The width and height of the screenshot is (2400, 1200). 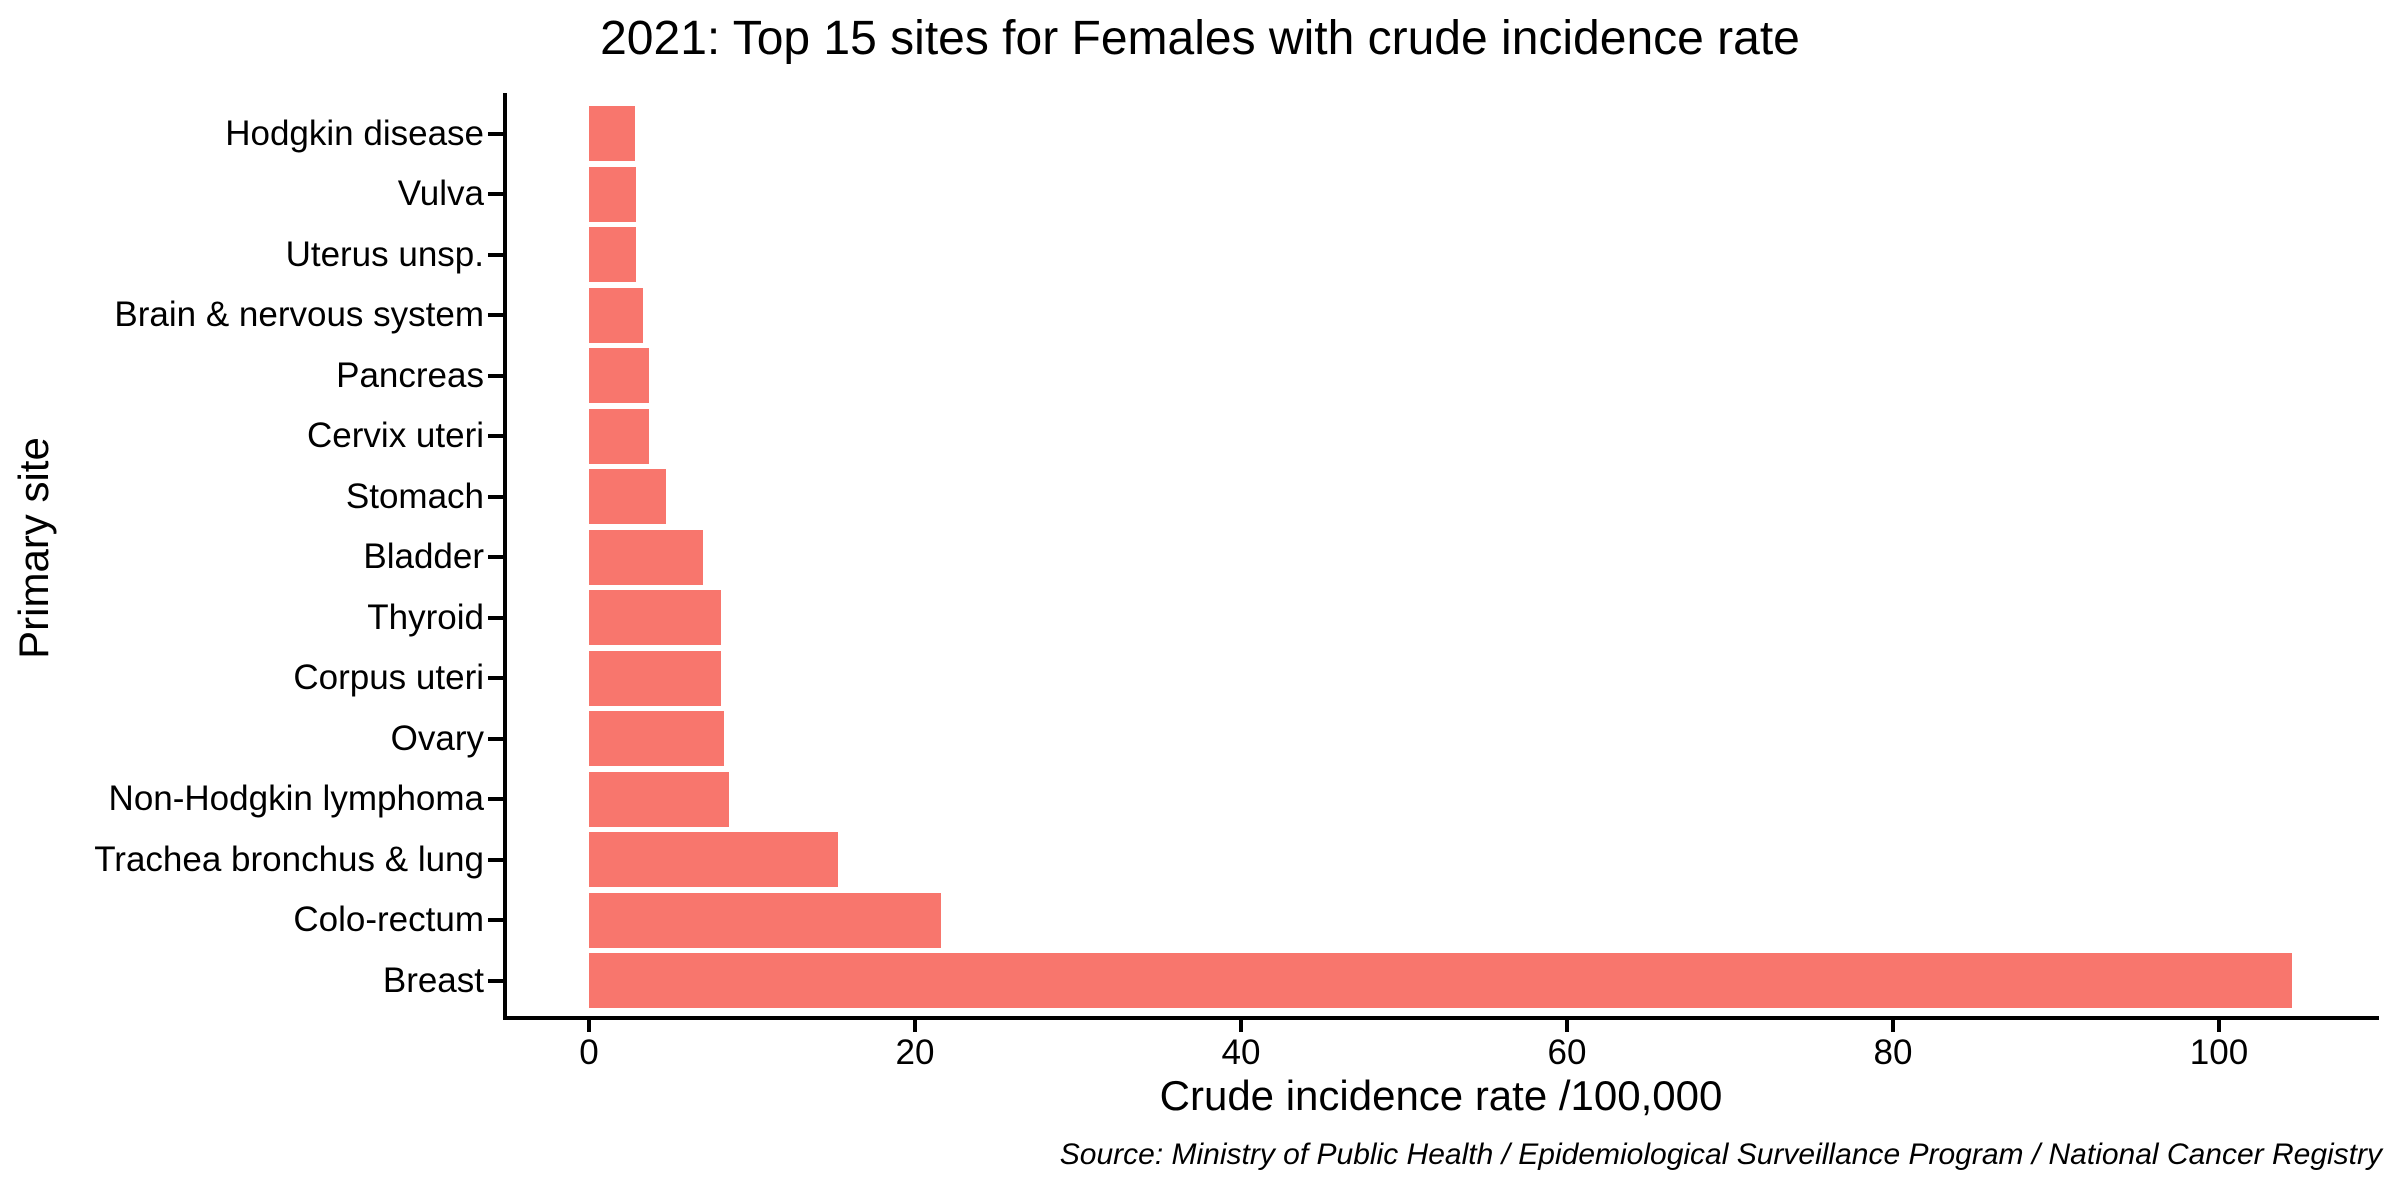 I want to click on y-axis-tick-label: Hodgkin disease, so click(x=354, y=133).